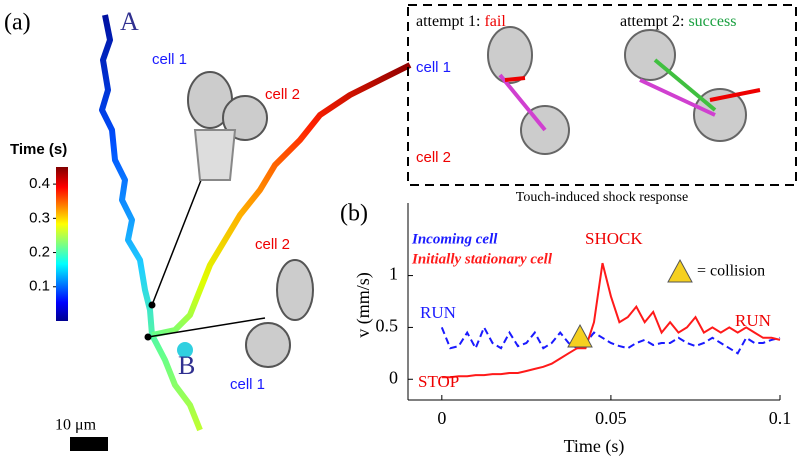 This screenshot has width=800, height=472. Describe the element at coordinates (654, 21) in the screenshot. I see `inset-attempt: attempt 2:` at that location.